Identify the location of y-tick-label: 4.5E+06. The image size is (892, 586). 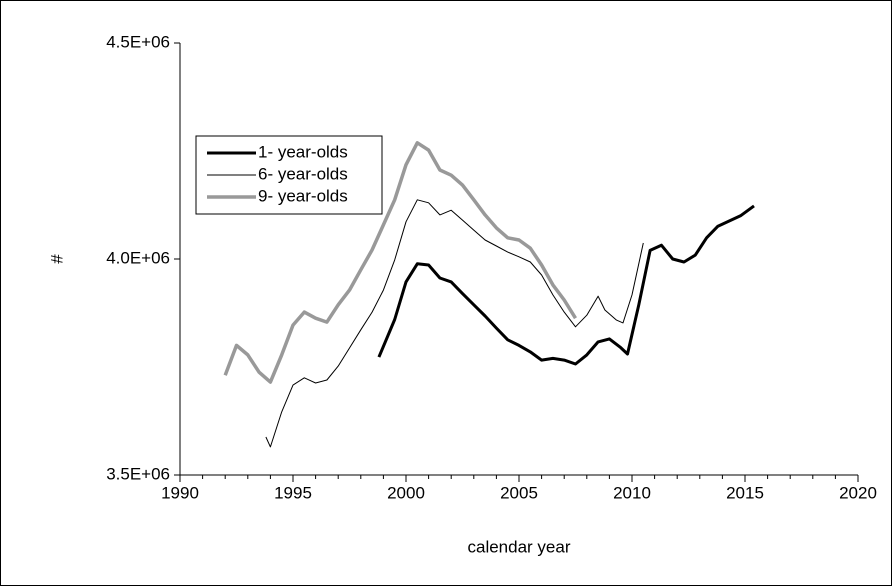
(138, 41).